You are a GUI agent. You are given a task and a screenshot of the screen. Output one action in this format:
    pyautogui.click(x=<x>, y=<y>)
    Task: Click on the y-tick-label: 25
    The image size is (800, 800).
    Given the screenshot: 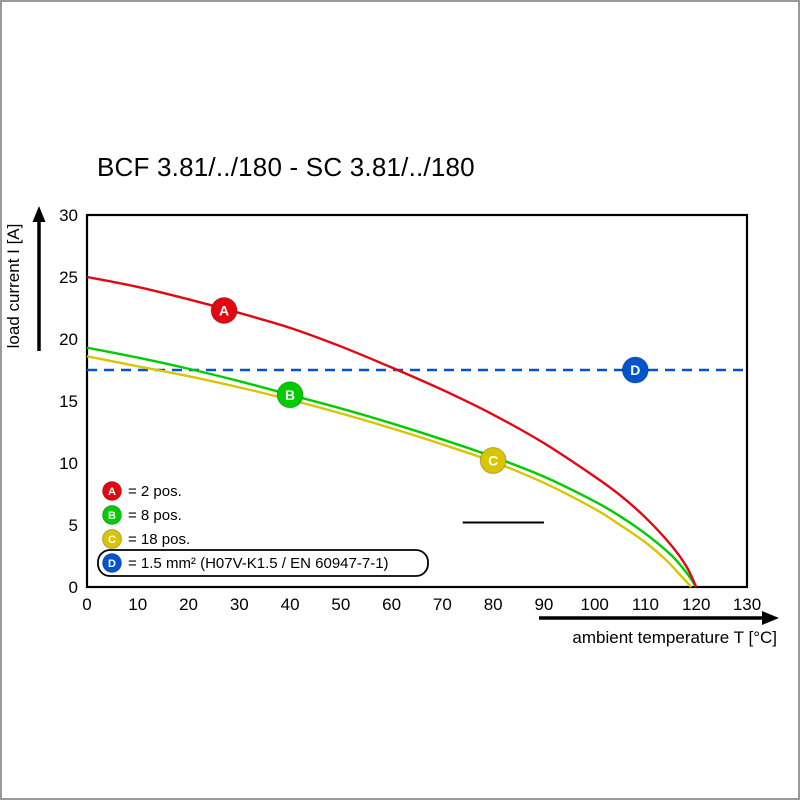 What is the action you would take?
    pyautogui.click(x=68, y=277)
    